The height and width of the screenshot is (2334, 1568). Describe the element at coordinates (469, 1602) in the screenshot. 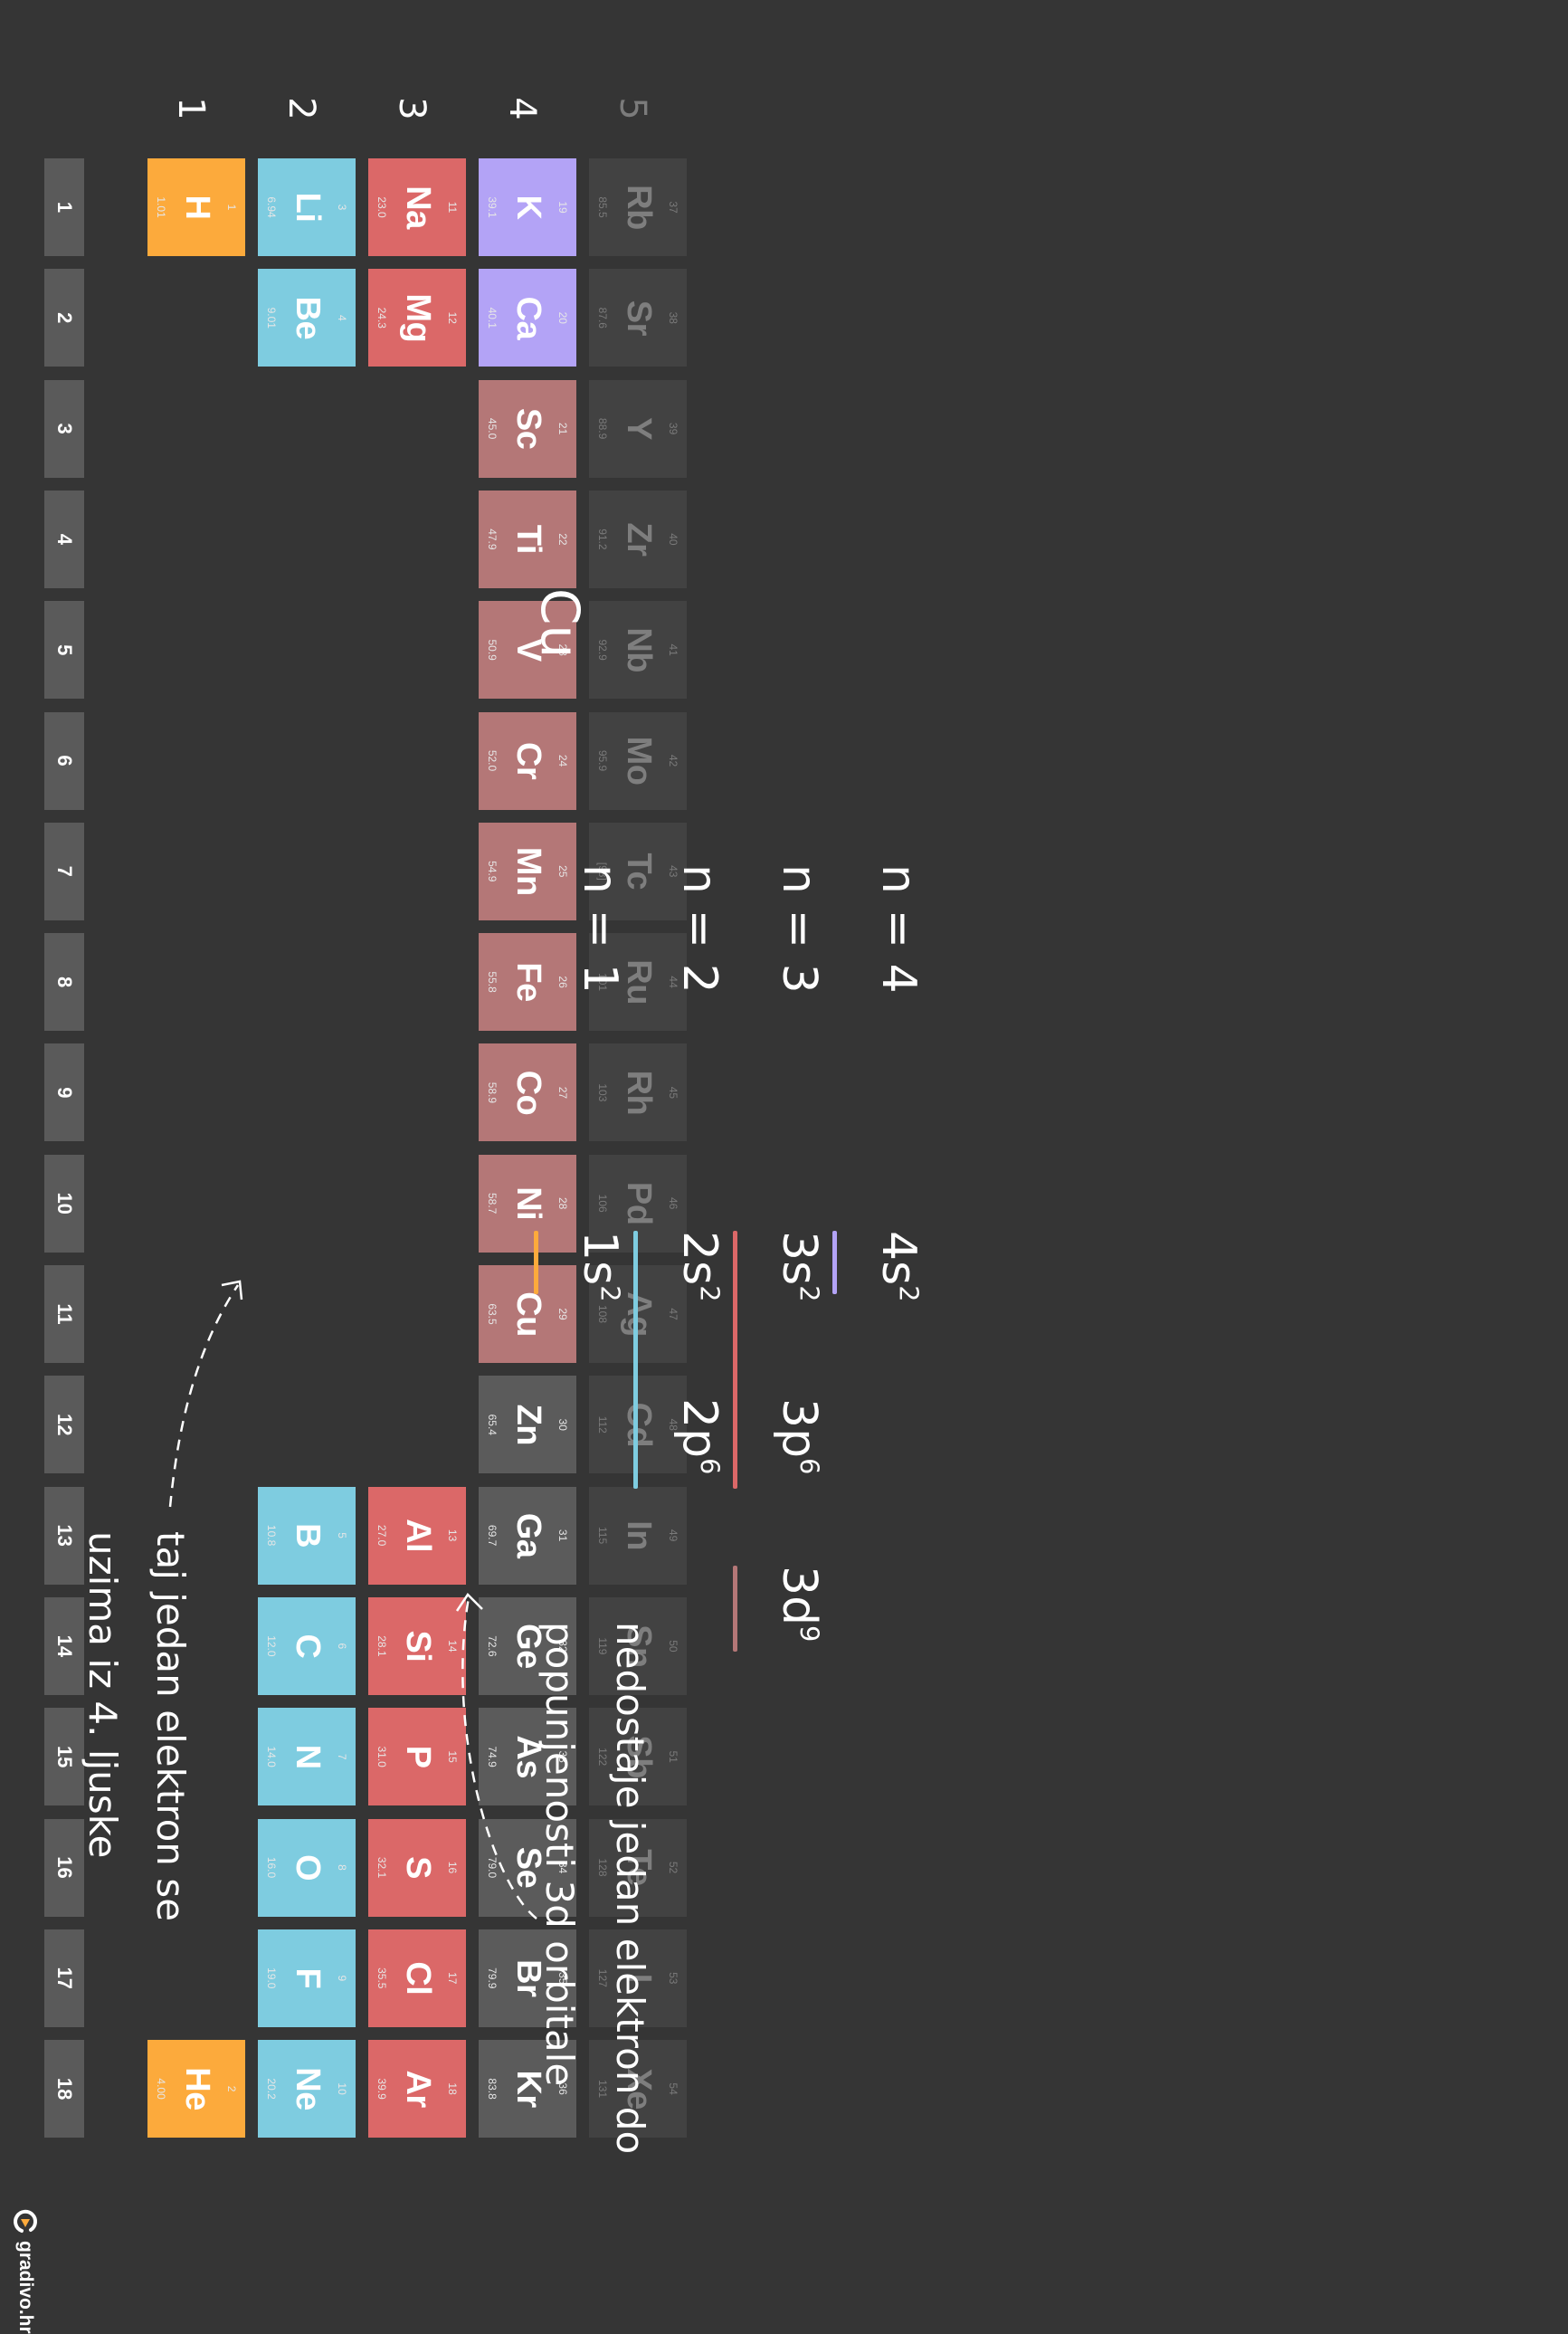

I see `arrow-to-3d-head` at that location.